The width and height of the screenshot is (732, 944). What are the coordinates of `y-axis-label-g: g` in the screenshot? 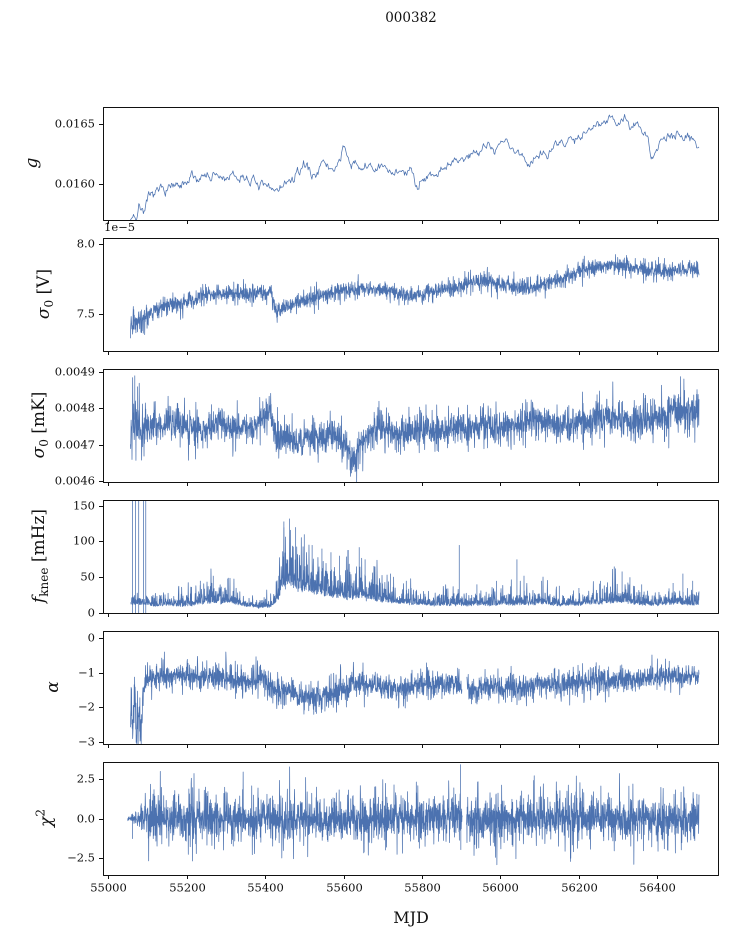 It's located at (32, 163).